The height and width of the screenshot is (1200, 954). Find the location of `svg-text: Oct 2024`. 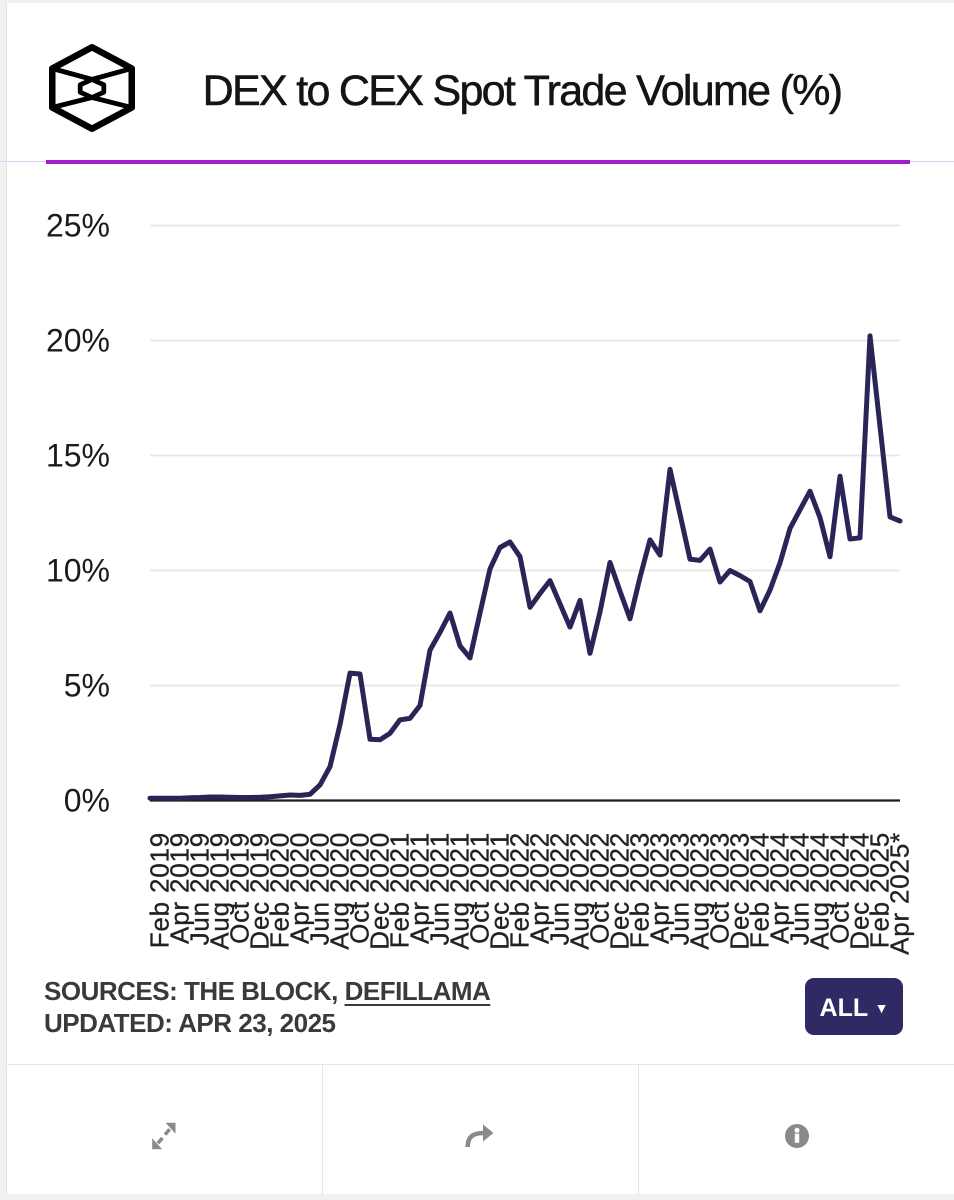

svg-text: Oct 2024 is located at coordinates (840, 888).